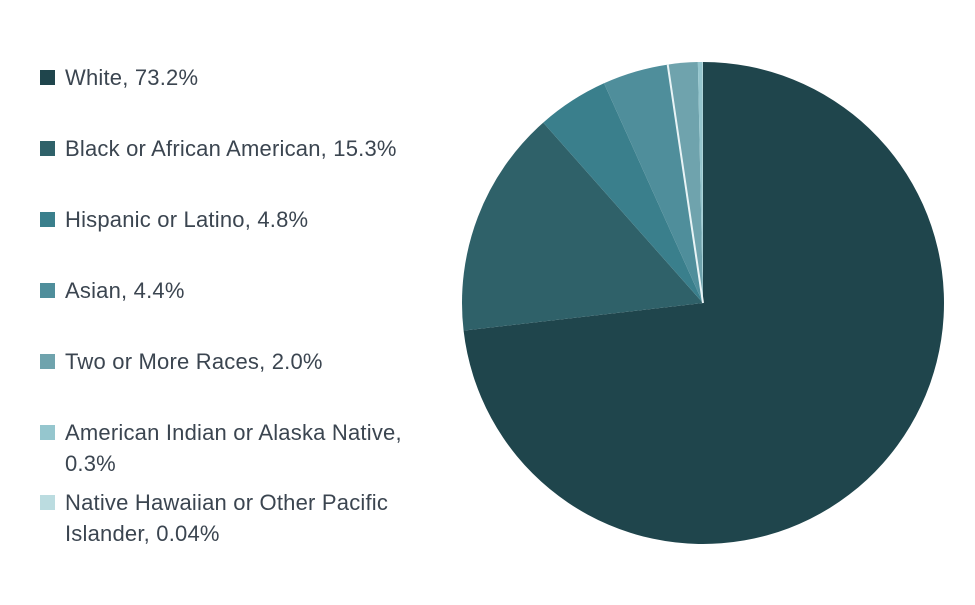 This screenshot has width=975, height=605. Describe the element at coordinates (250, 290) in the screenshot. I see `legend-item: Asian, 4.4%` at that location.